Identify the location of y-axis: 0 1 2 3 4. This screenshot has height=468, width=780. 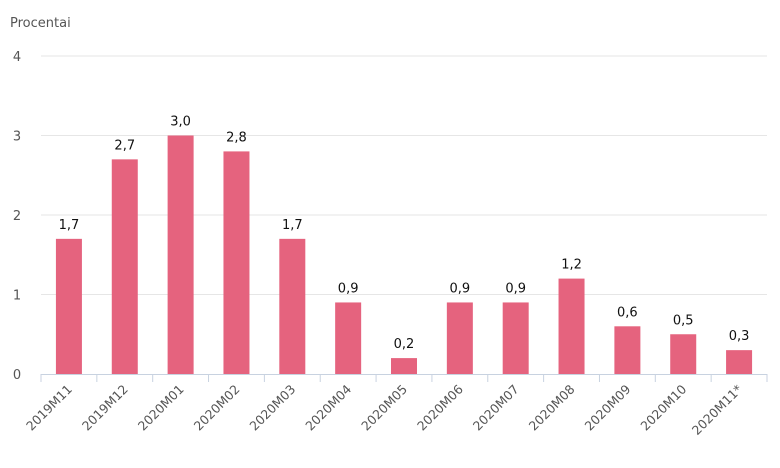
(17, 216).